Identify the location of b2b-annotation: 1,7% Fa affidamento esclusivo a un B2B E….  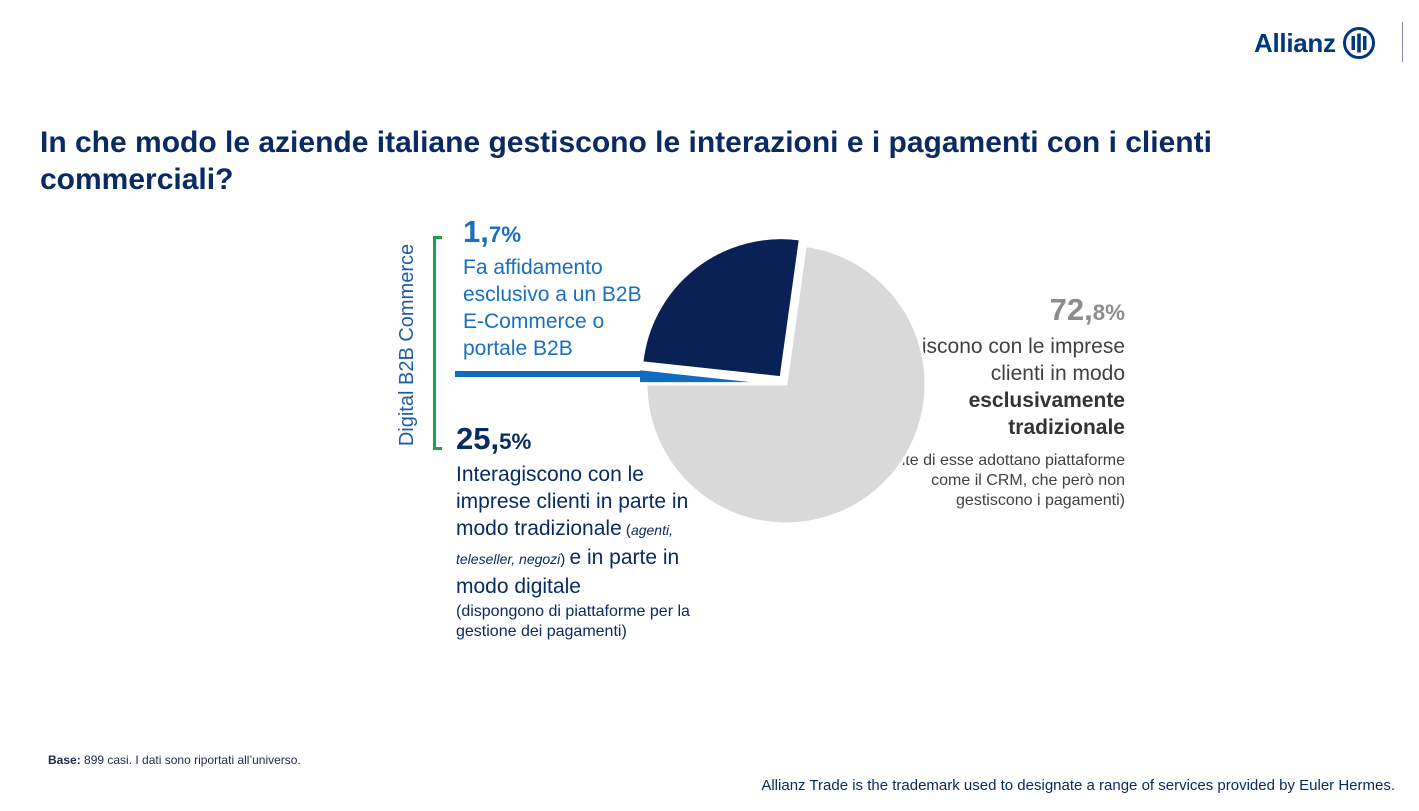
(563, 287).